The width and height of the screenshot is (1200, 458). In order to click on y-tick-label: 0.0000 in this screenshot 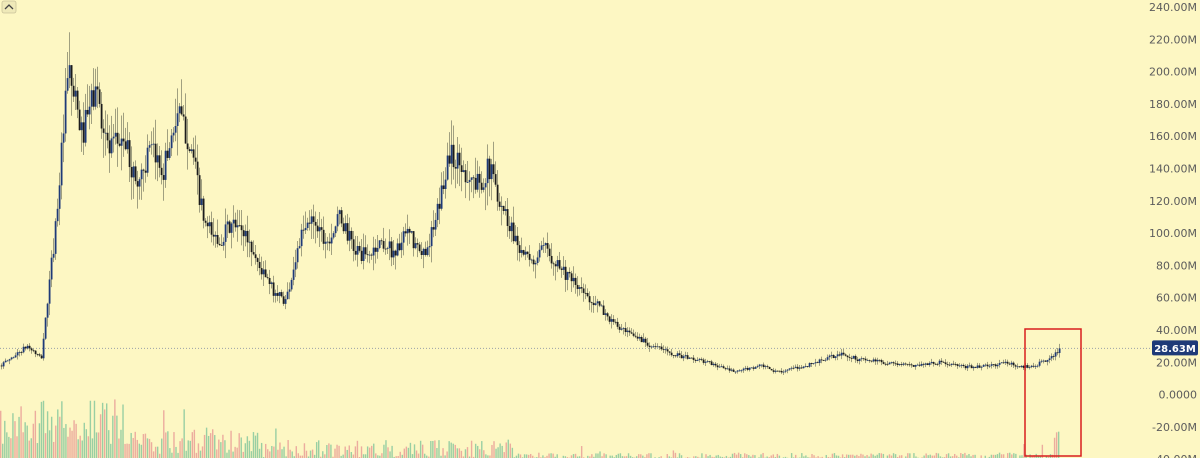, I will do `click(1178, 395)`.